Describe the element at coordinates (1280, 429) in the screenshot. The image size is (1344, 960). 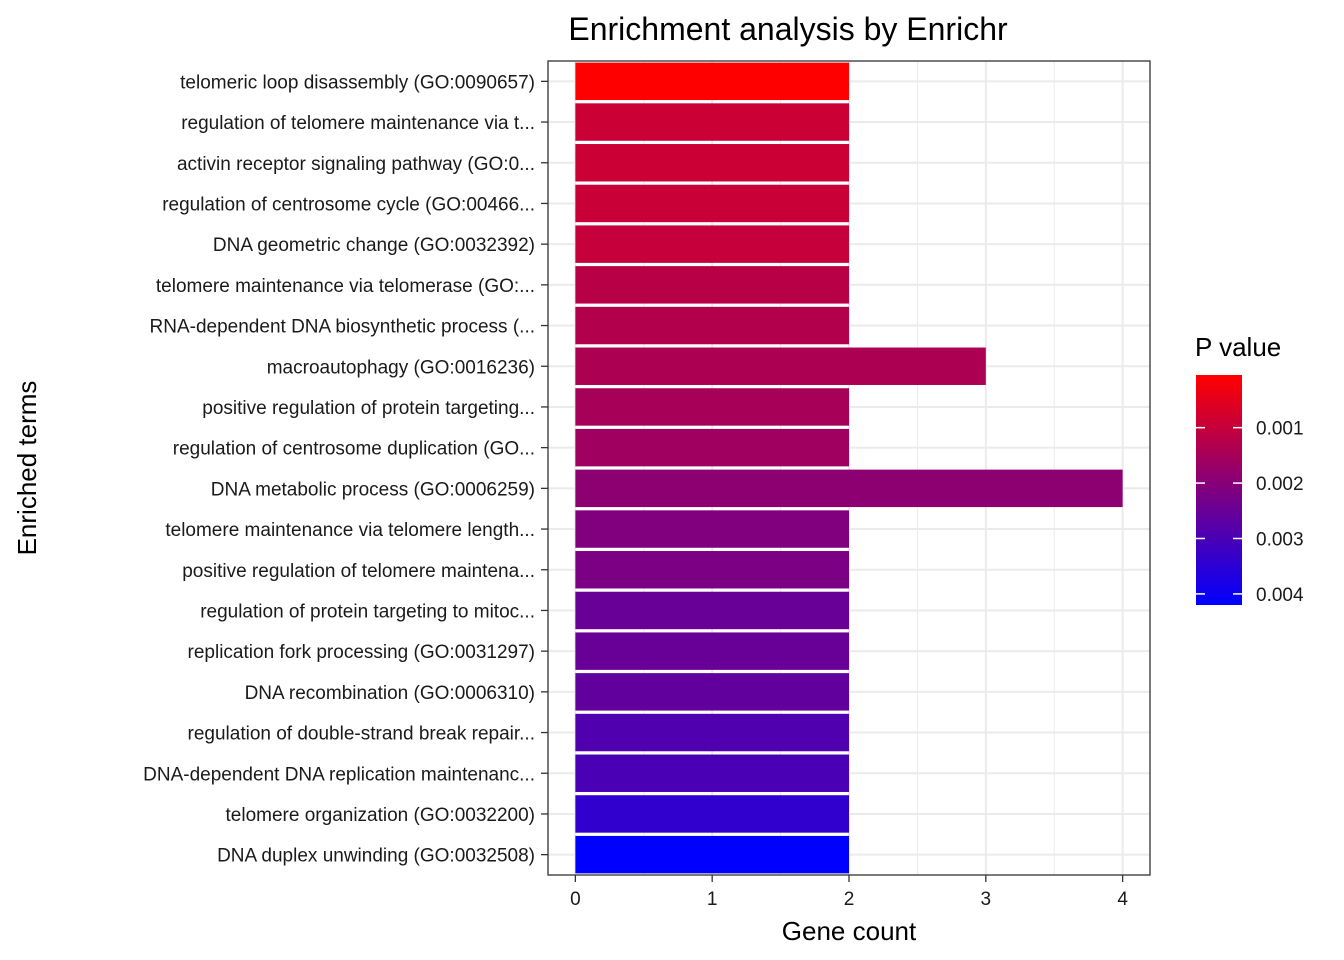
I see `legend-tick-label: 0.001` at that location.